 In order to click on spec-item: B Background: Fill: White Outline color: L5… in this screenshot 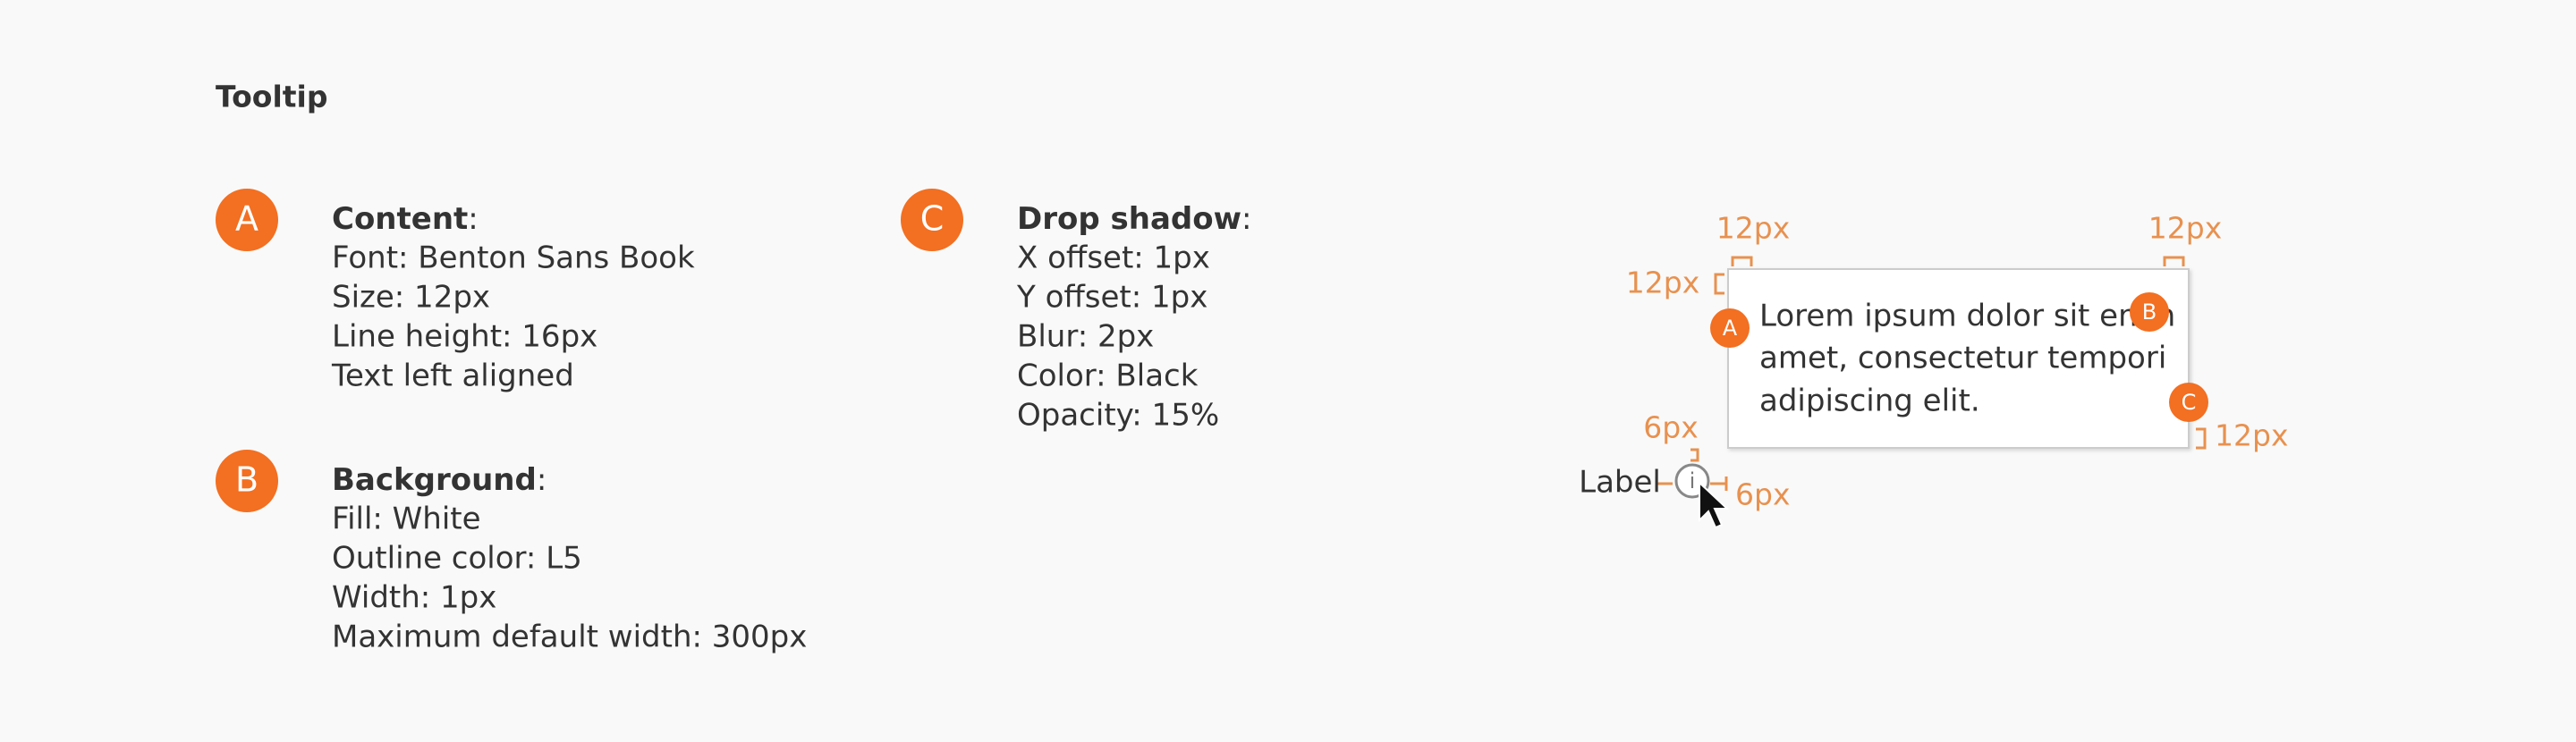, I will do `click(511, 552)`.